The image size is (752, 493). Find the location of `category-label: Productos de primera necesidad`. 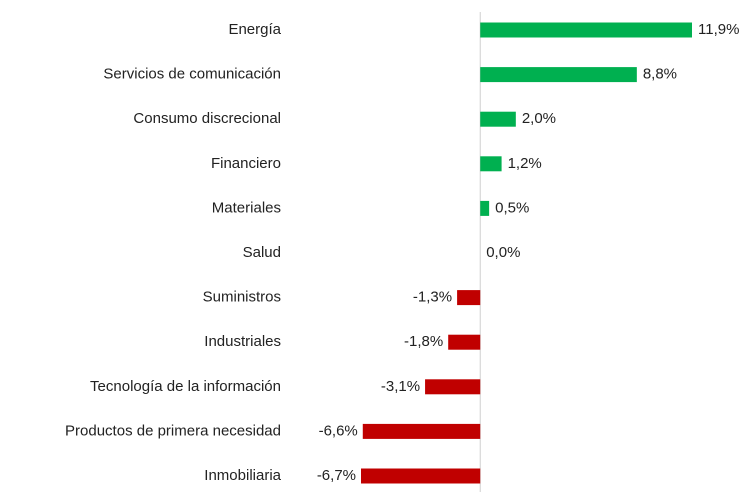

category-label: Productos de primera necesidad is located at coordinates (173, 430).